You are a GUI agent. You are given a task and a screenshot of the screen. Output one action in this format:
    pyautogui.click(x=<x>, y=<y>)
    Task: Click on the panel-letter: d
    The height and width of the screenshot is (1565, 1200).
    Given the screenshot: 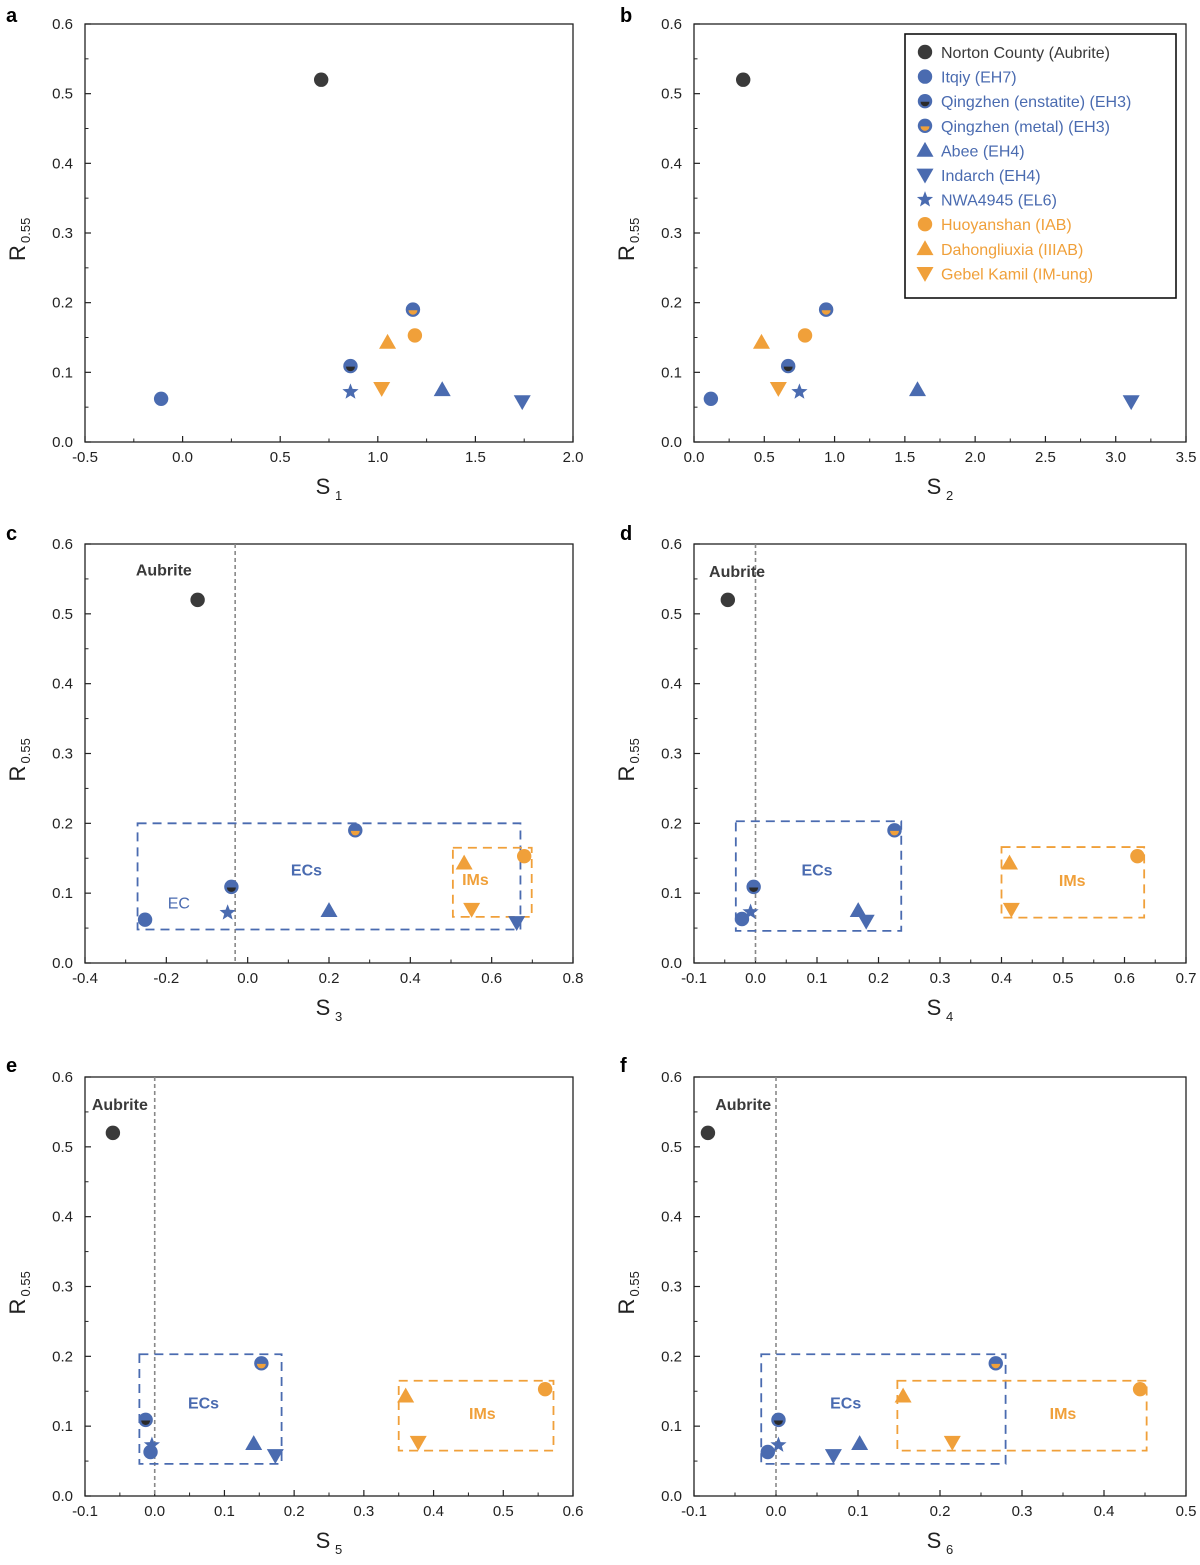 What is the action you would take?
    pyautogui.click(x=626, y=534)
    